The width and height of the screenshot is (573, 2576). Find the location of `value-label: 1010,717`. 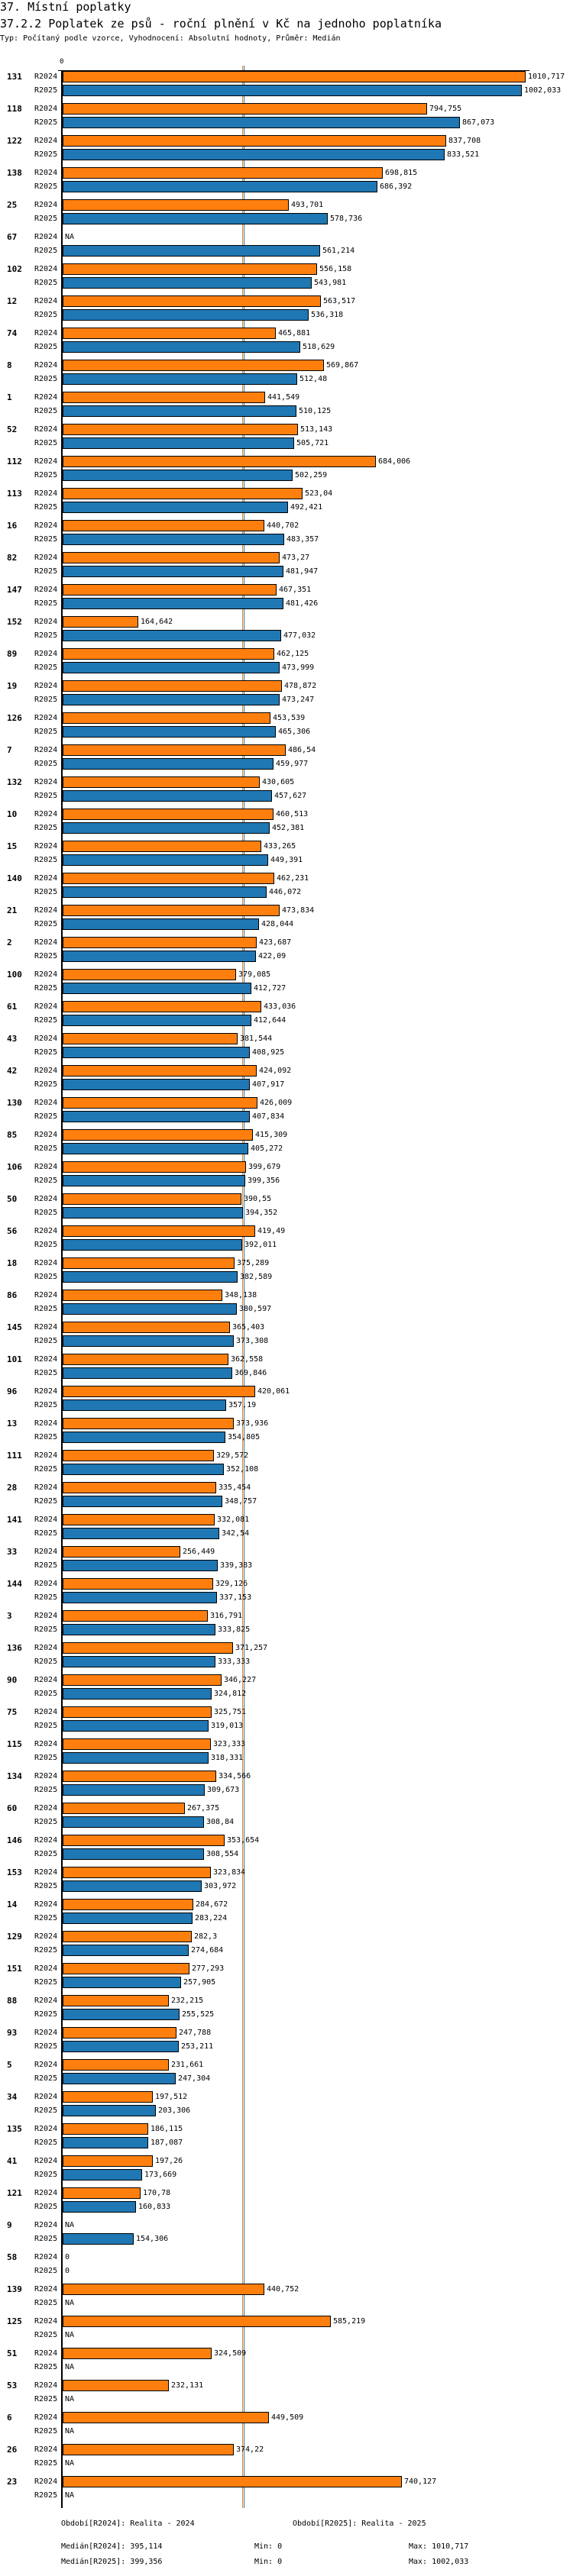

value-label: 1010,717 is located at coordinates (546, 77).